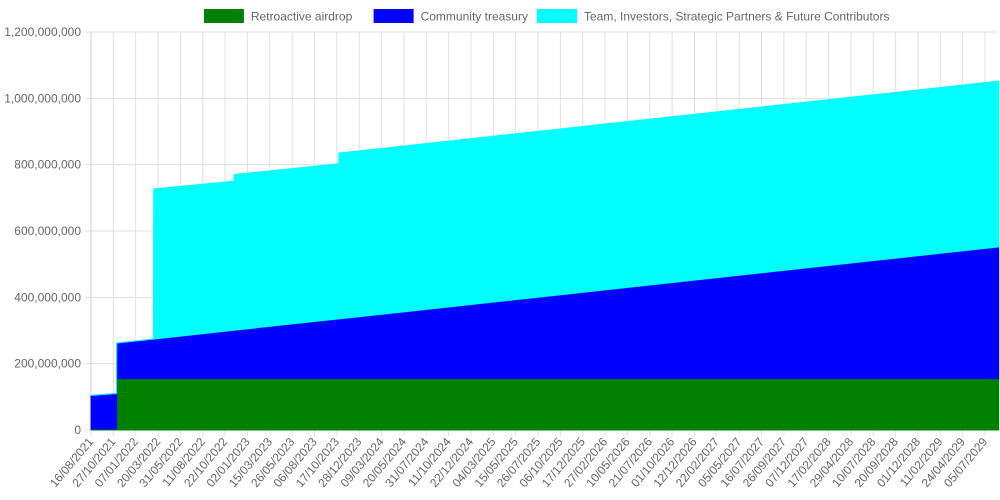 The image size is (1000, 500). I want to click on legend-item: Retroactive airdrop, so click(278, 16).